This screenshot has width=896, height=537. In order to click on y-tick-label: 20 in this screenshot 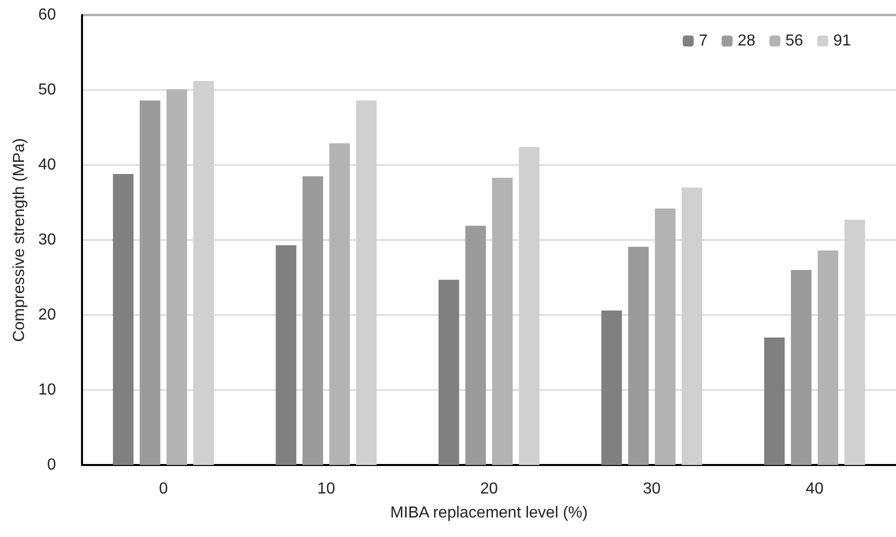, I will do `click(47, 315)`.